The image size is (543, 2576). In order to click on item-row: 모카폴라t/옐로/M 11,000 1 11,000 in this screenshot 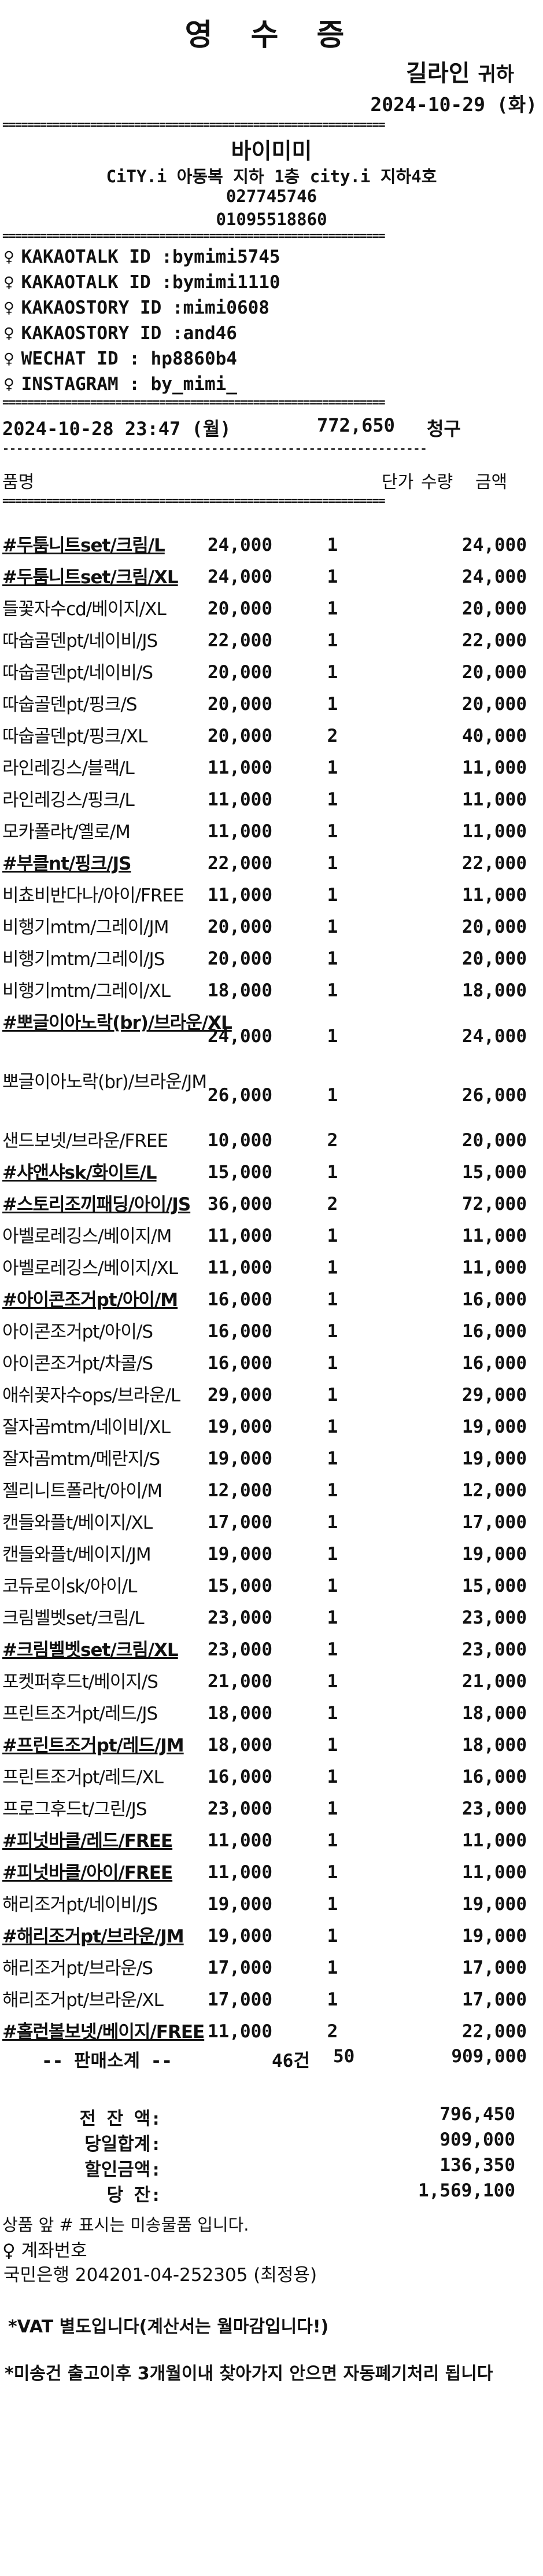, I will do `click(271, 829)`.